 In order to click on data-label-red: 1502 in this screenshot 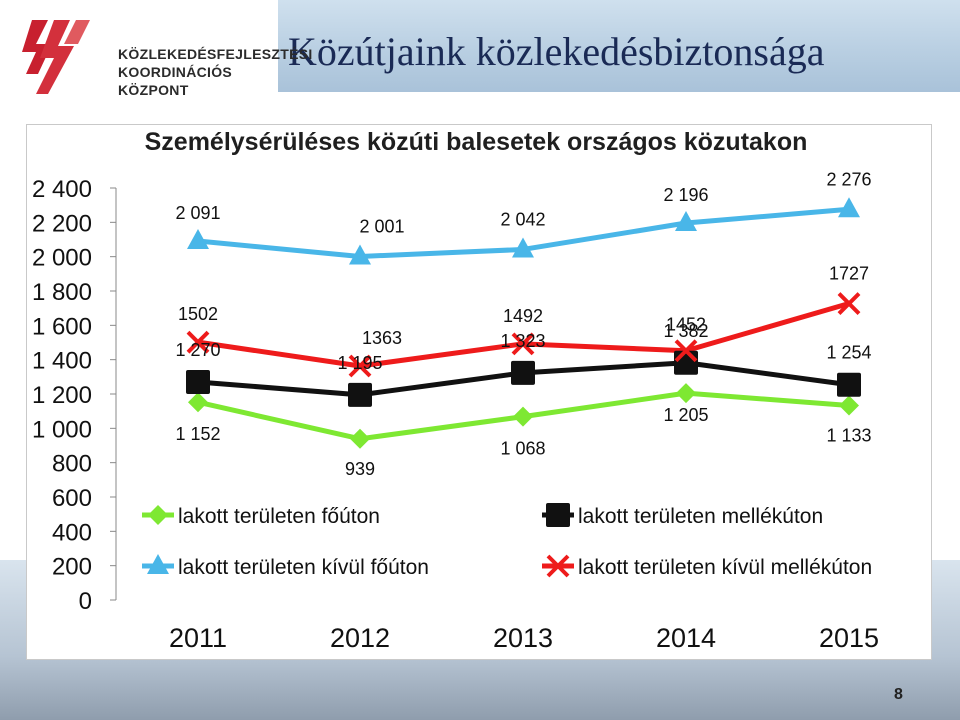, I will do `click(198, 314)`.